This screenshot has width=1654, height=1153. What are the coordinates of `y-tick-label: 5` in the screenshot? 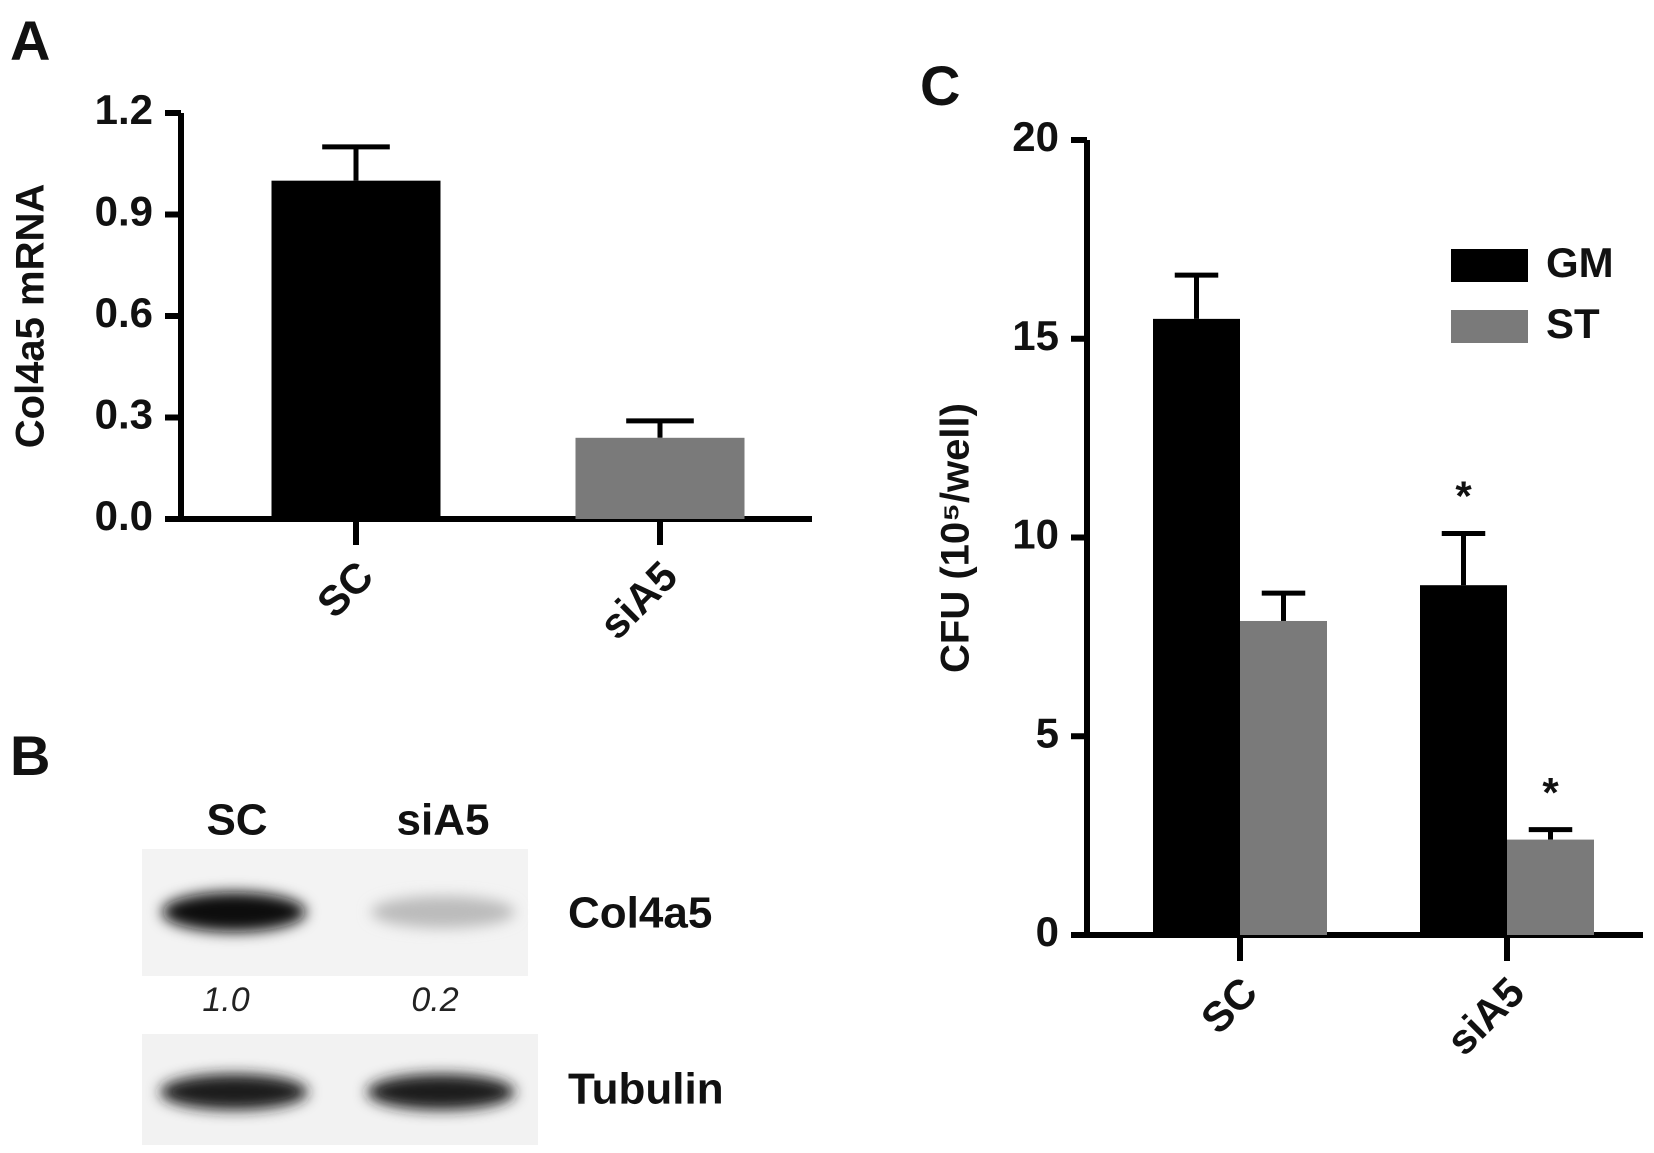 It's located at (1047, 732).